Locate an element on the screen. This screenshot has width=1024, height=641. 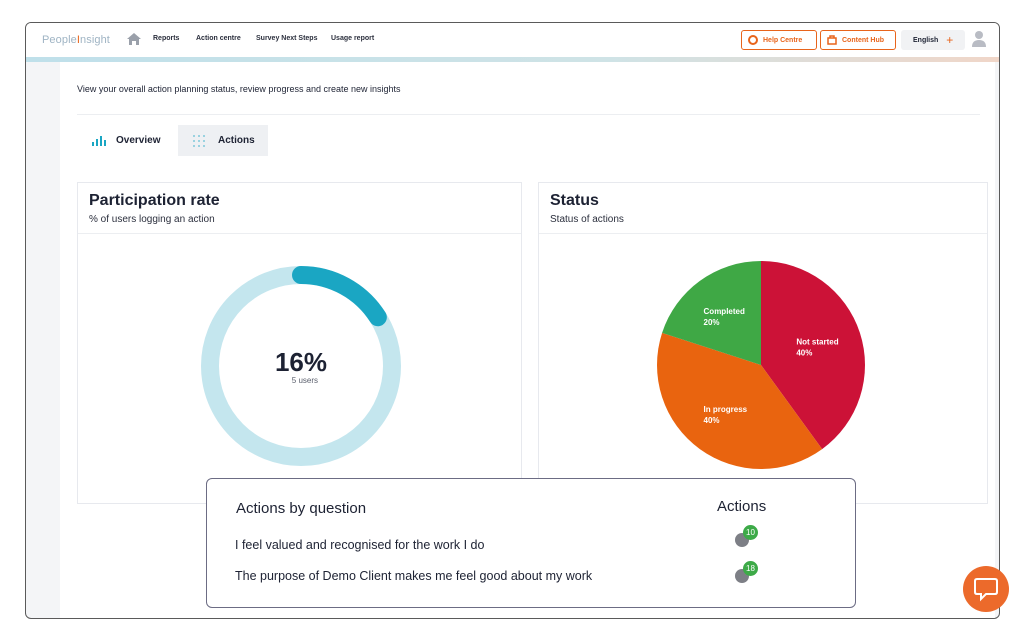
content-hub-button: Content Hub is located at coordinates (858, 40).